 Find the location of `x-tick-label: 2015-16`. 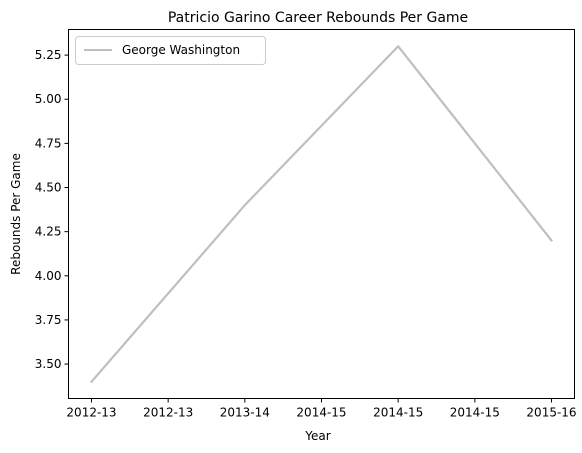

x-tick-label: 2015-16 is located at coordinates (551, 413).